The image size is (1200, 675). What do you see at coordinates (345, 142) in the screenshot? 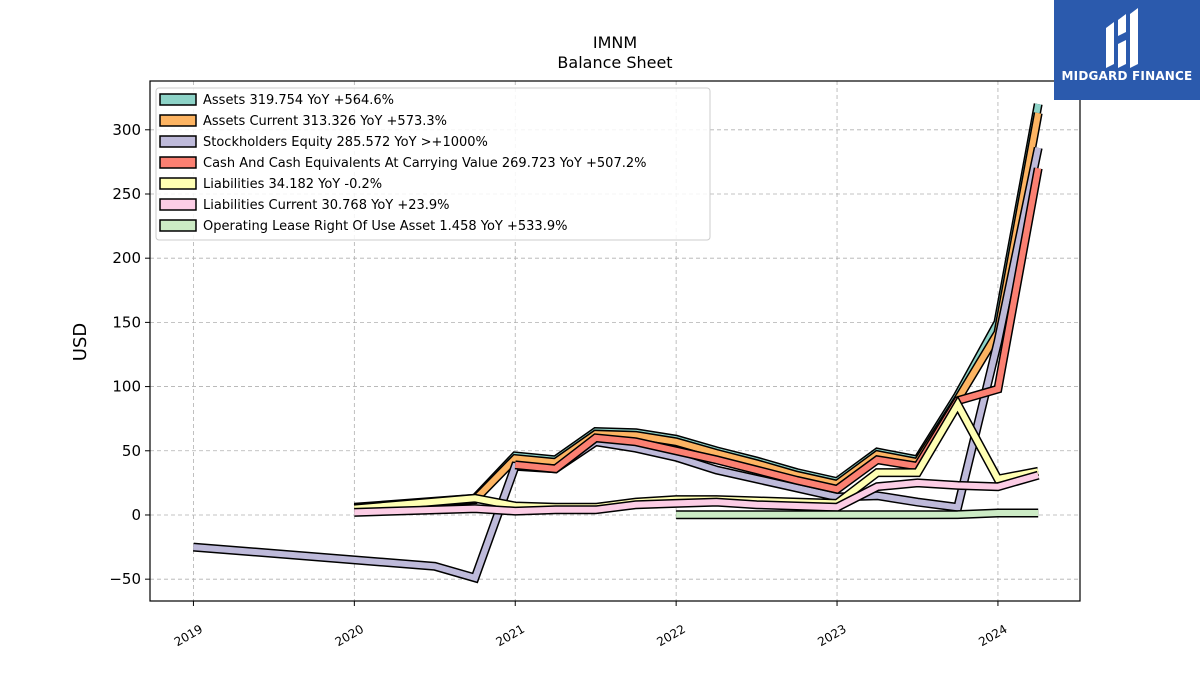
I see `legend-label: Stockholders Equity 285.572 YoY >+1000%` at bounding box center [345, 142].